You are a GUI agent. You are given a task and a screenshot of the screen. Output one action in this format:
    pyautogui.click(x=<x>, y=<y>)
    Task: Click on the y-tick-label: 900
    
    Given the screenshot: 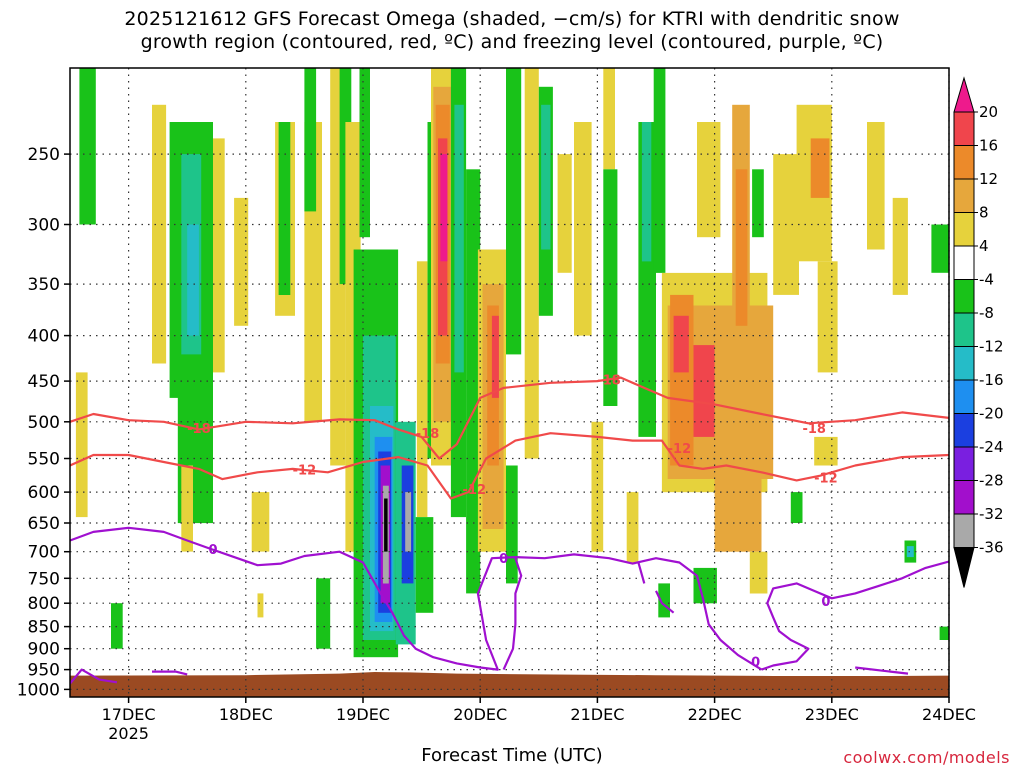 What is the action you would take?
    pyautogui.click(x=44, y=650)
    